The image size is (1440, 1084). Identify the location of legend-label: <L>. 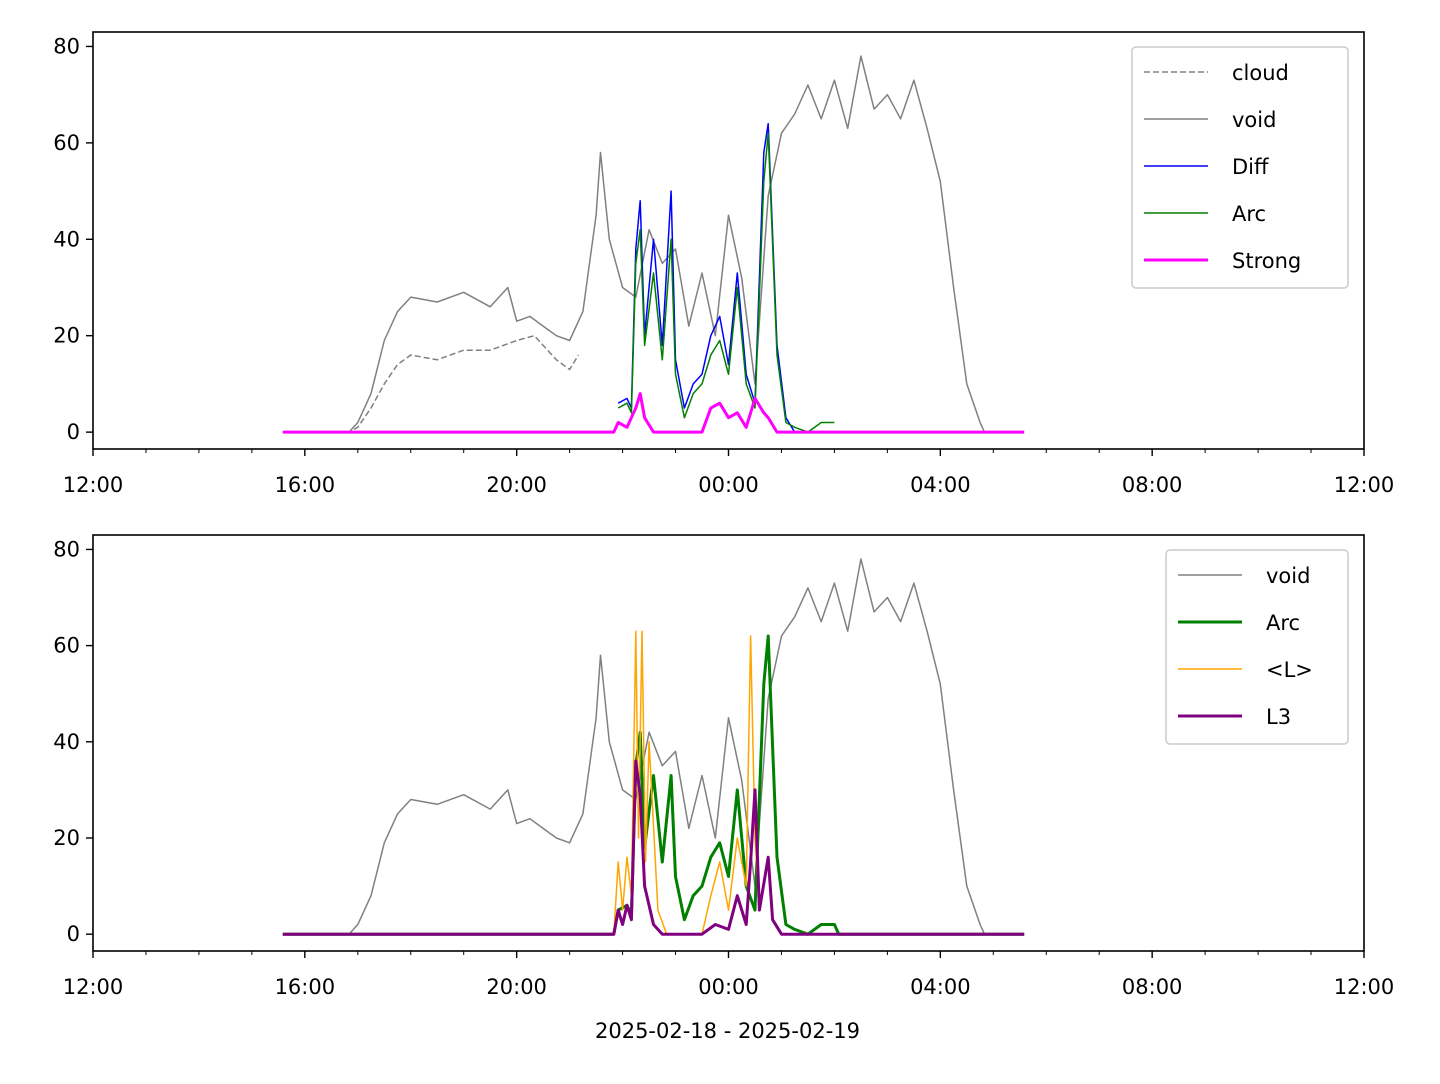
(1289, 670).